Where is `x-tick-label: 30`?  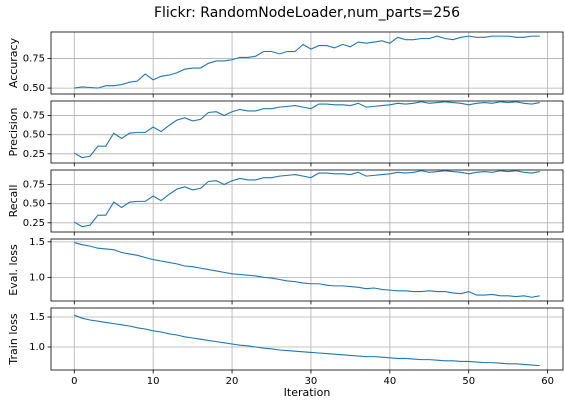
x-tick-label: 30 is located at coordinates (311, 381).